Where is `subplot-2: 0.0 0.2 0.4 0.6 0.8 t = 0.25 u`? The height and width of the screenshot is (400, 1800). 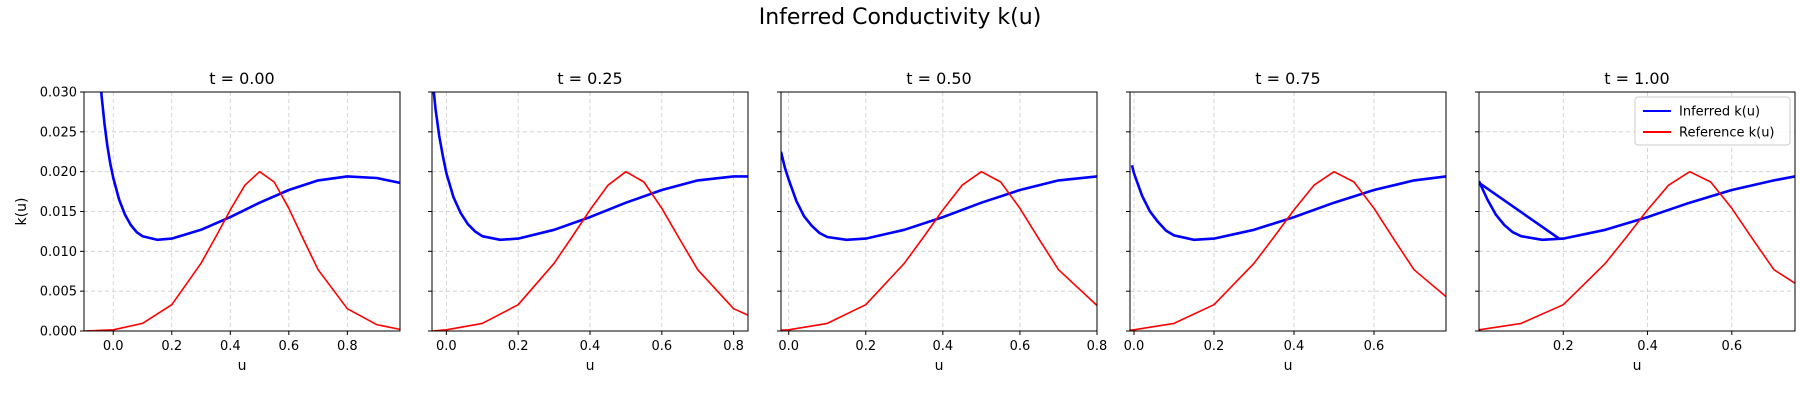
subplot-2: 0.0 0.2 0.4 0.6 0.8 t = 0.25 u is located at coordinates (588, 221).